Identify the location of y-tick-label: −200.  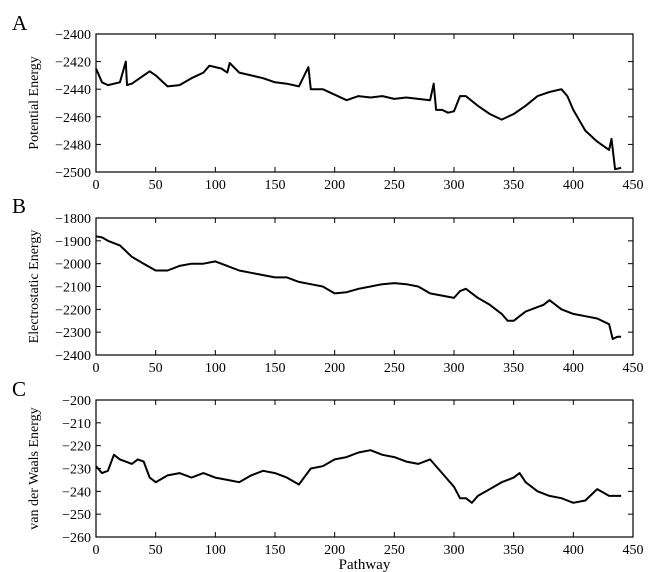
(76, 401).